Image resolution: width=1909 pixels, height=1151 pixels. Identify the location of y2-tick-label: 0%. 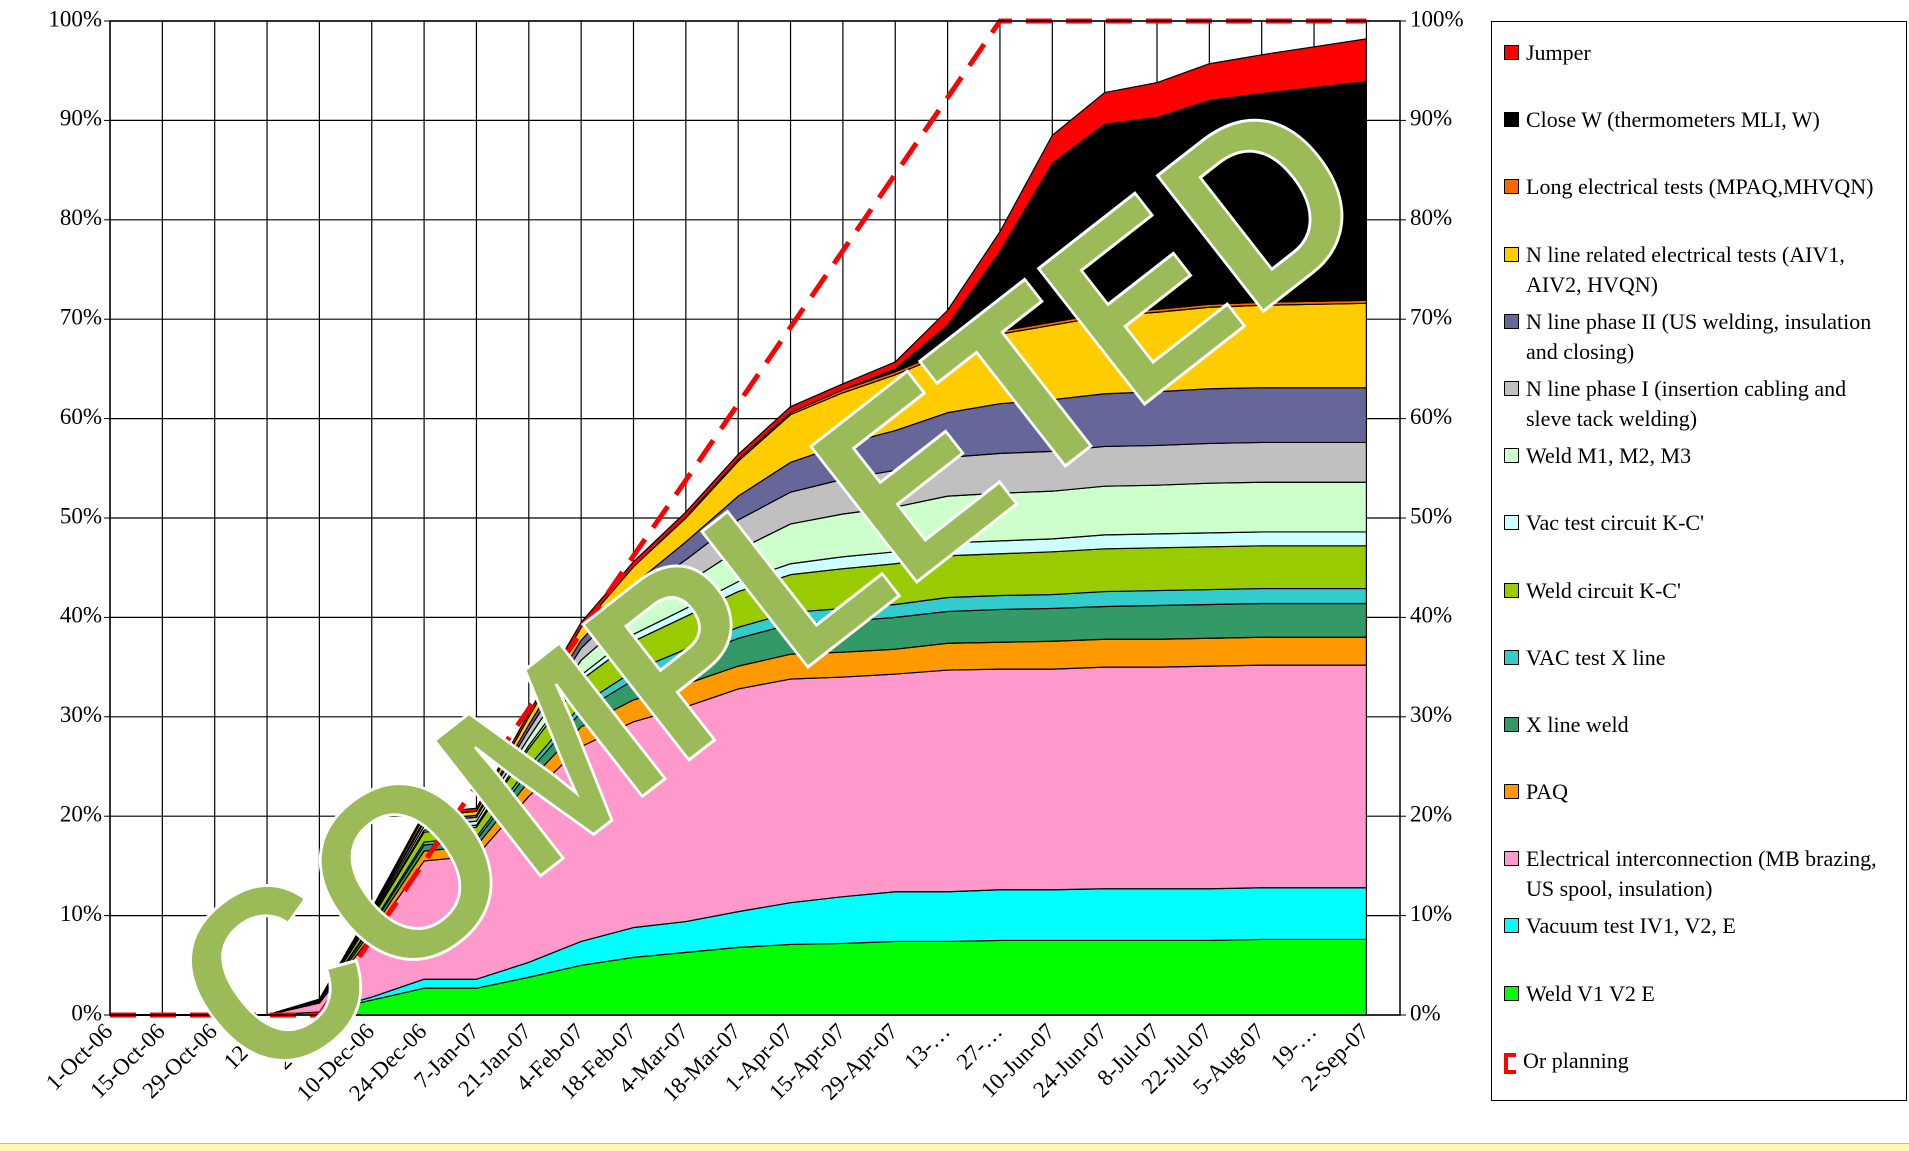
(1425, 1012).